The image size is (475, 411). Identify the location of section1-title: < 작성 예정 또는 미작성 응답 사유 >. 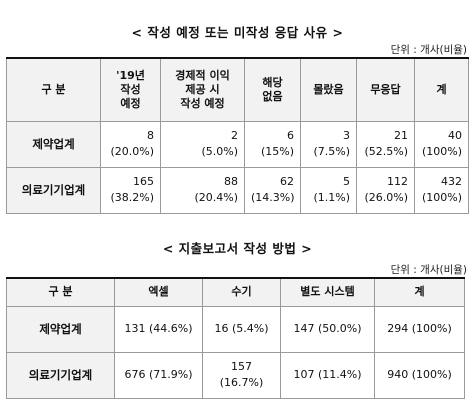
(237, 32).